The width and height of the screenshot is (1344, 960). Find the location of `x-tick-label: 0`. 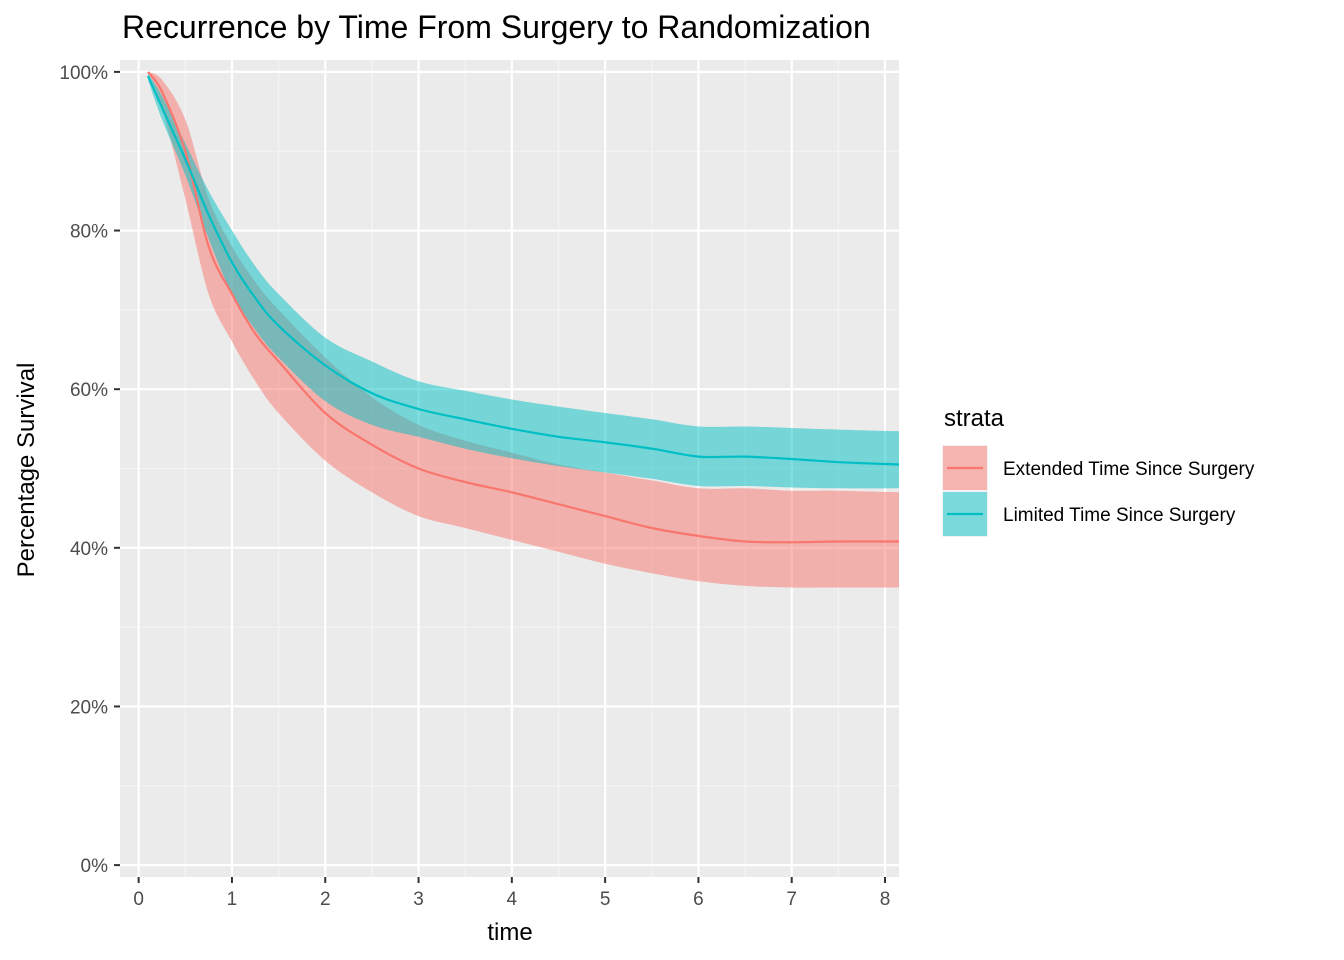

x-tick-label: 0 is located at coordinates (138, 899).